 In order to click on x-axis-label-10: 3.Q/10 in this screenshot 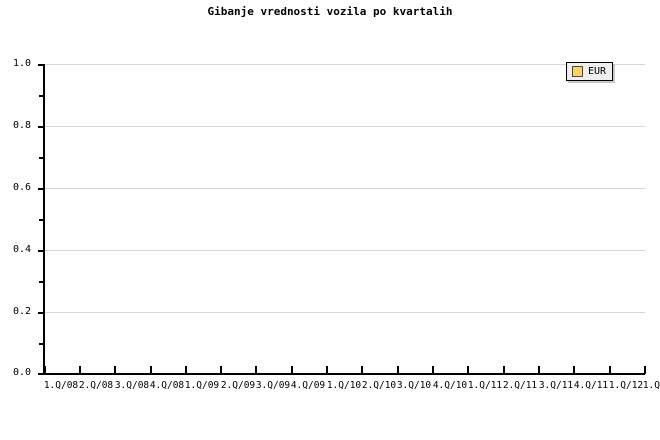, I will do `click(414, 385)`.